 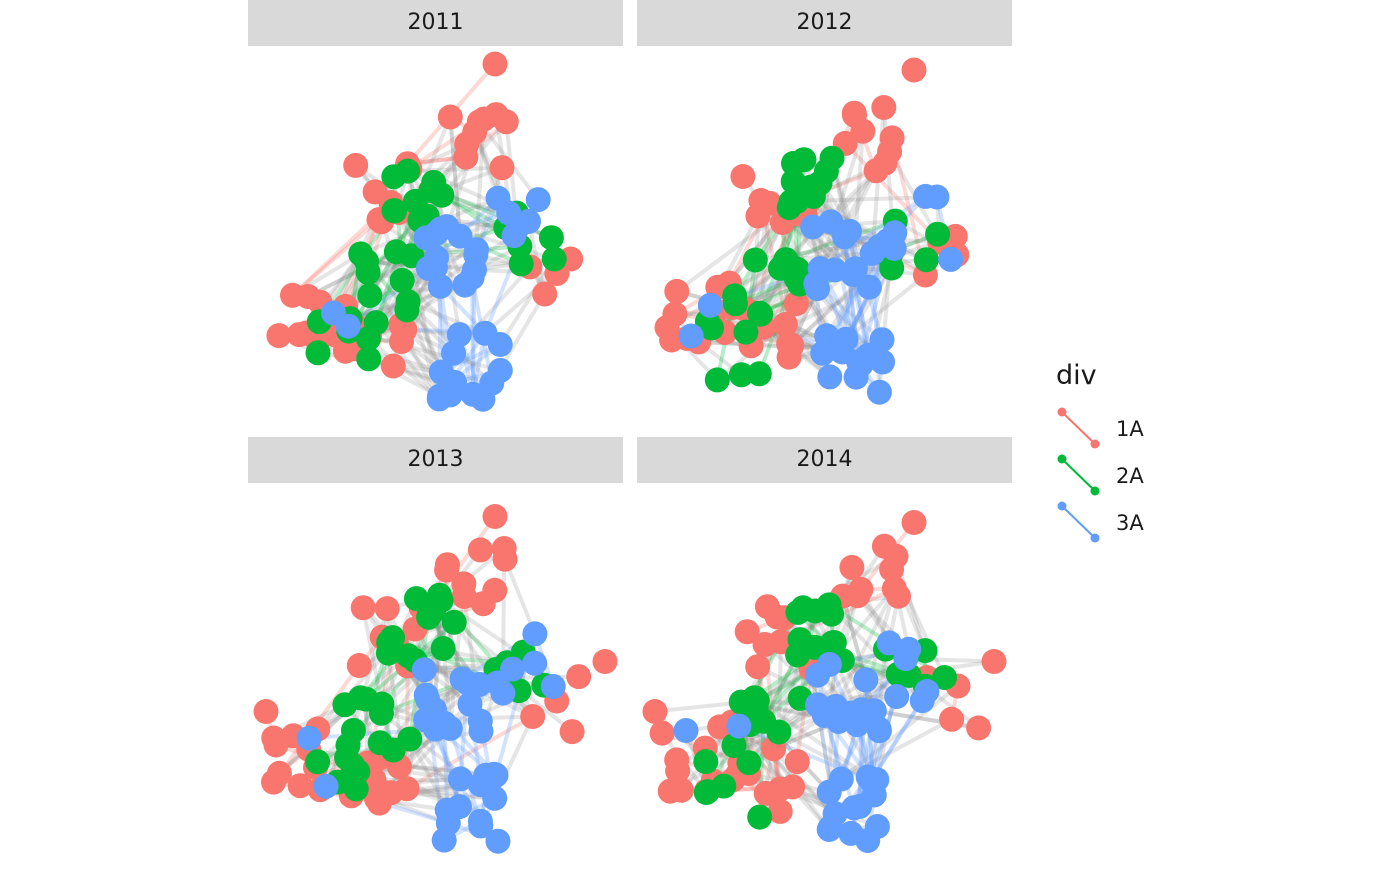 I want to click on facet-strip-2013: 2013, so click(x=435, y=460).